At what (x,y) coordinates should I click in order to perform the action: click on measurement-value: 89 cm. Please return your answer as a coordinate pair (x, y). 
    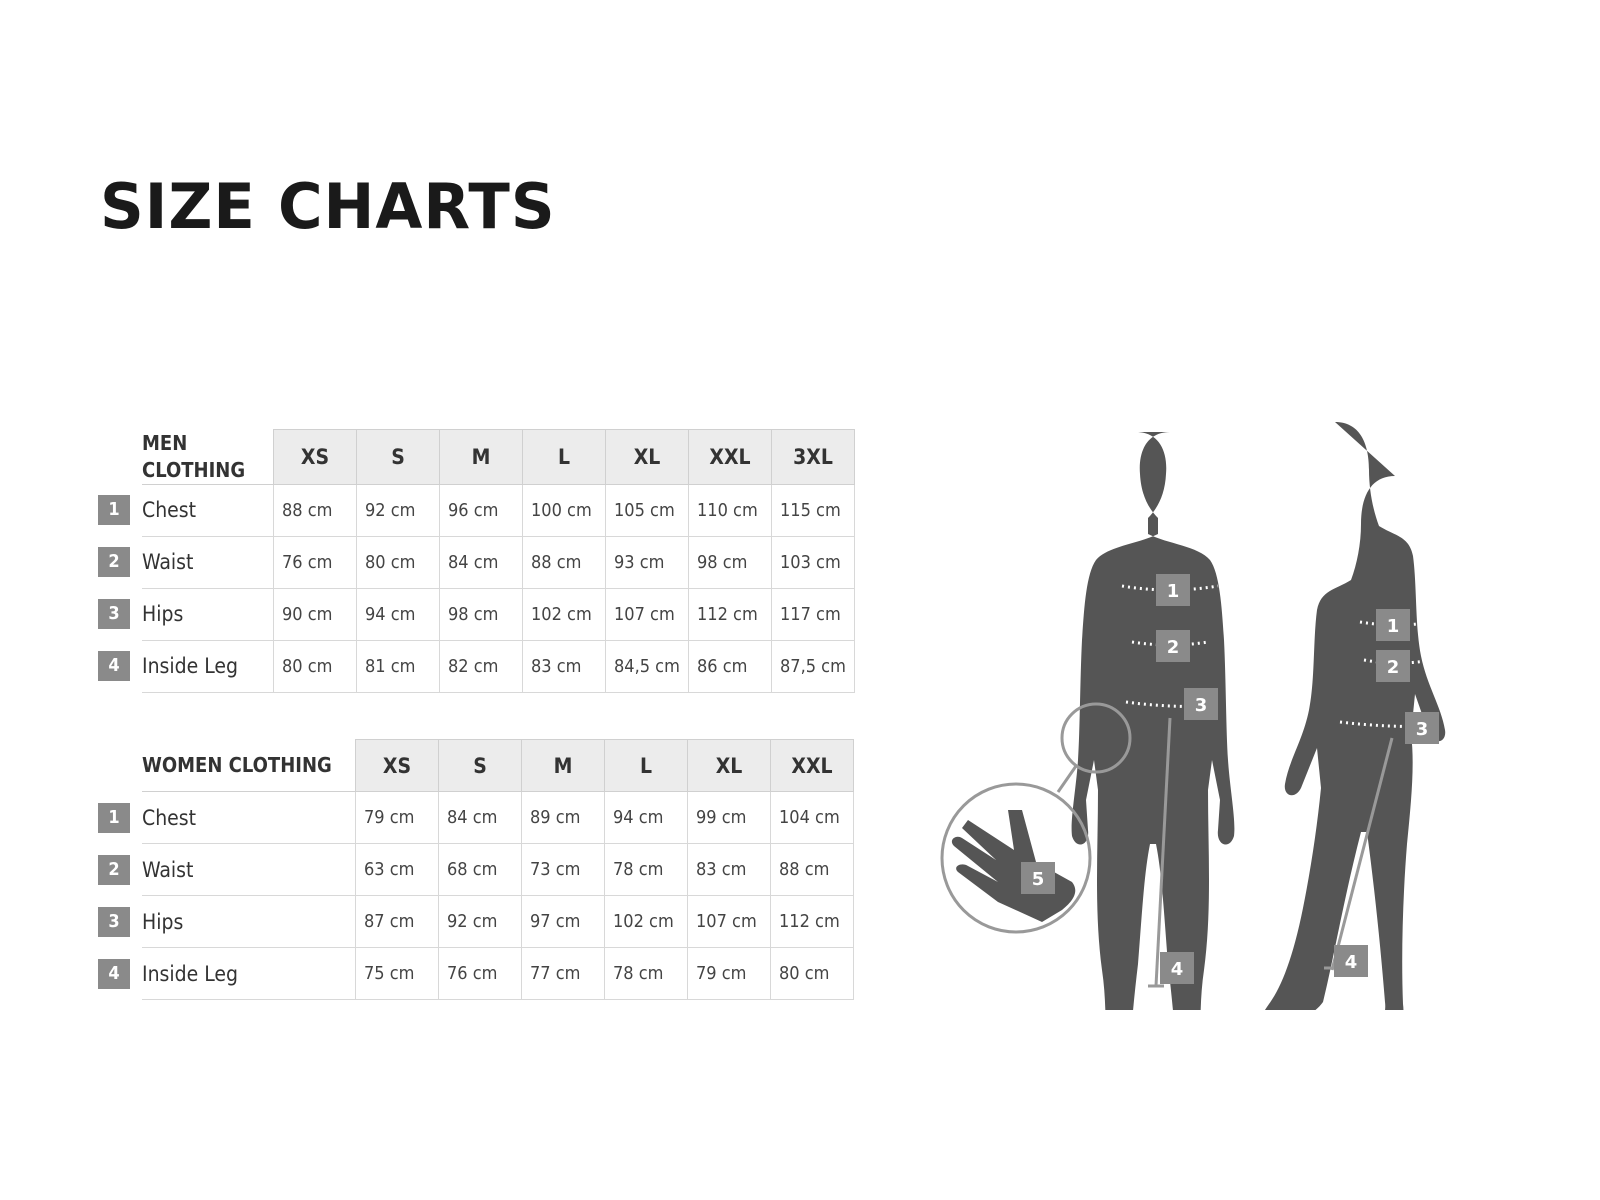
    Looking at the image, I should click on (563, 817).